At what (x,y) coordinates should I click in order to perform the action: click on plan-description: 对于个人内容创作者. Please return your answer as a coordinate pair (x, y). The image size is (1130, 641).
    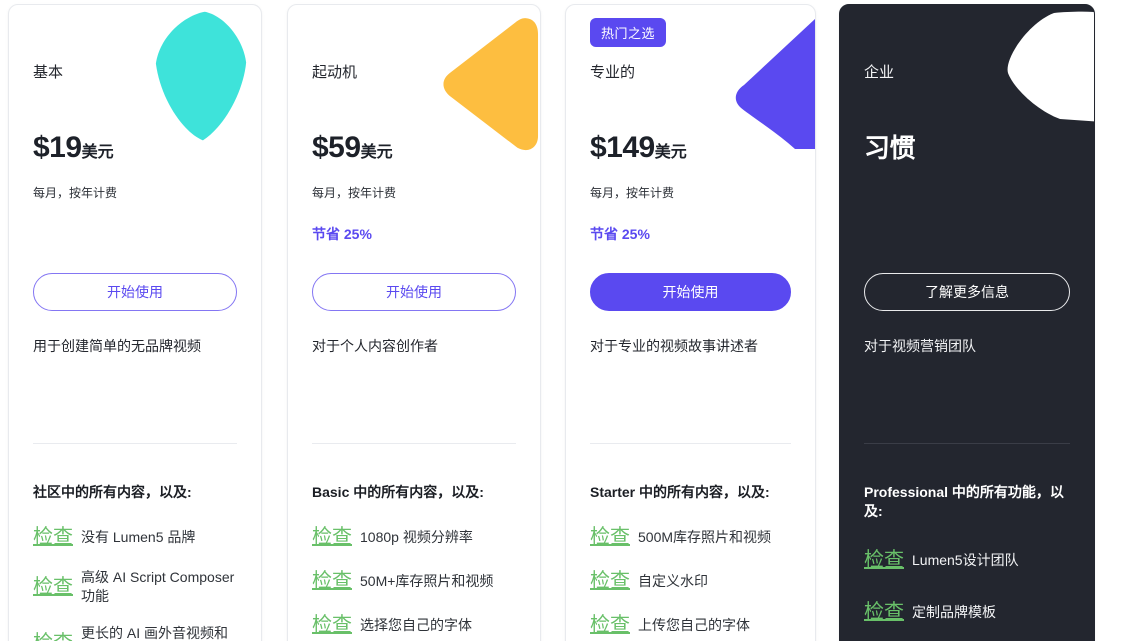
    Looking at the image, I should click on (375, 346).